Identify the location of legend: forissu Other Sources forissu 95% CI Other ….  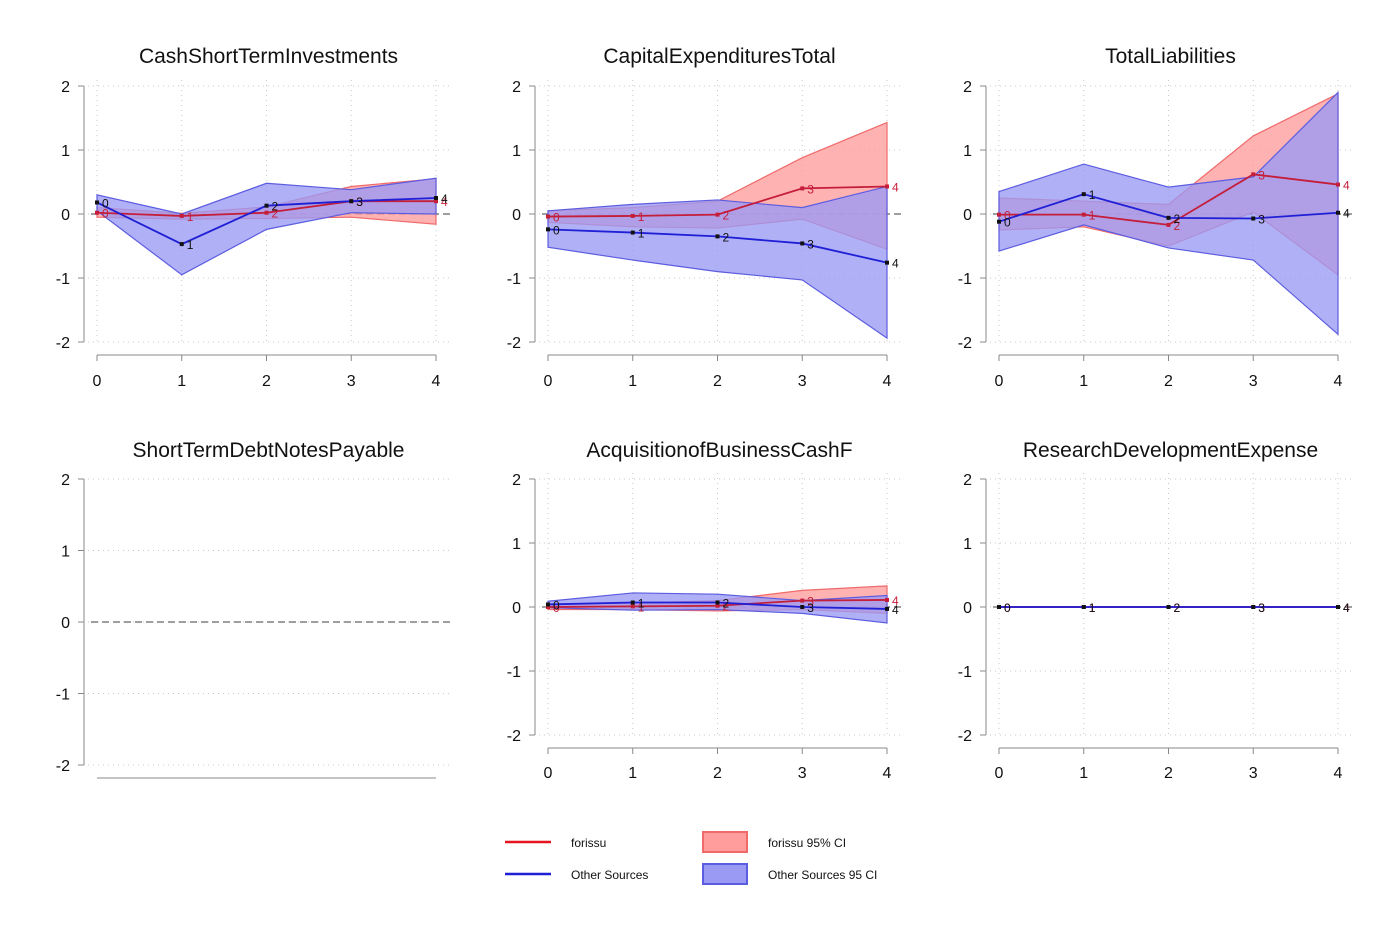
(691, 858).